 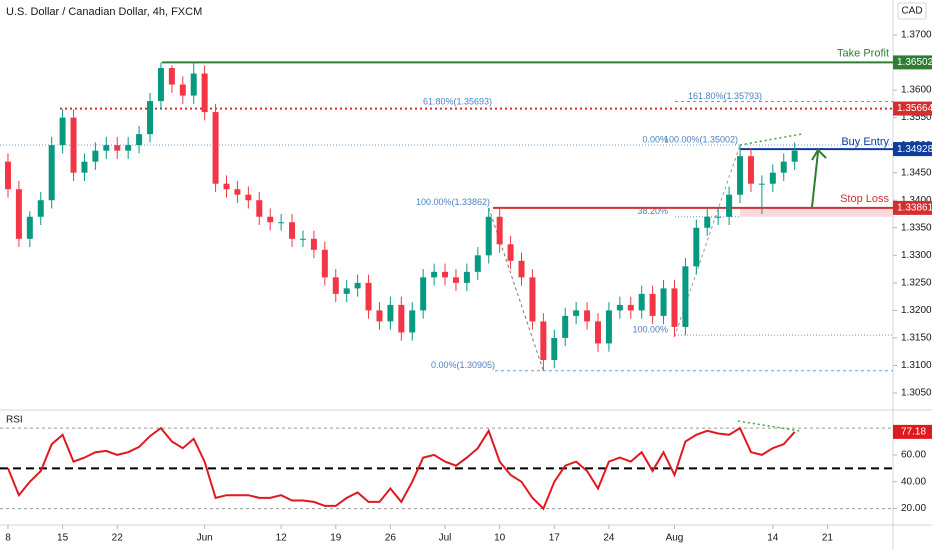 What do you see at coordinates (652, 211) in the screenshot?
I see `fib-label: 38.20%` at bounding box center [652, 211].